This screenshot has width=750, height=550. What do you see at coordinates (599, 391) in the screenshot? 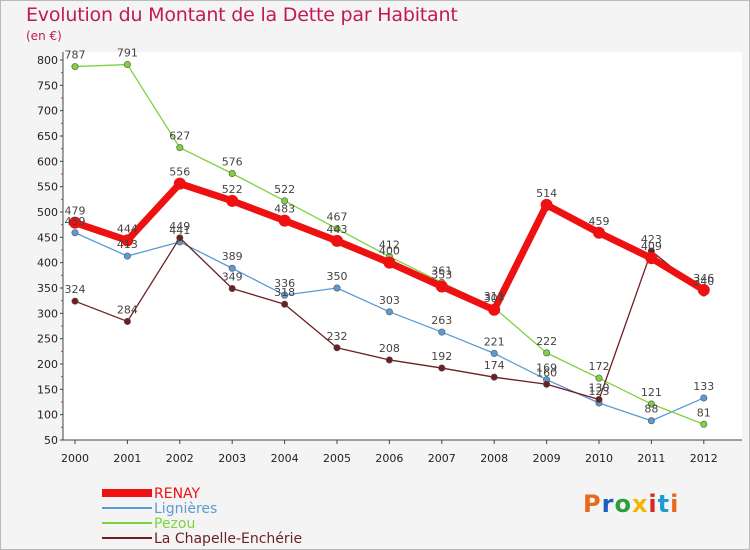
I see `data-label-ligni-res: 123` at bounding box center [599, 391].